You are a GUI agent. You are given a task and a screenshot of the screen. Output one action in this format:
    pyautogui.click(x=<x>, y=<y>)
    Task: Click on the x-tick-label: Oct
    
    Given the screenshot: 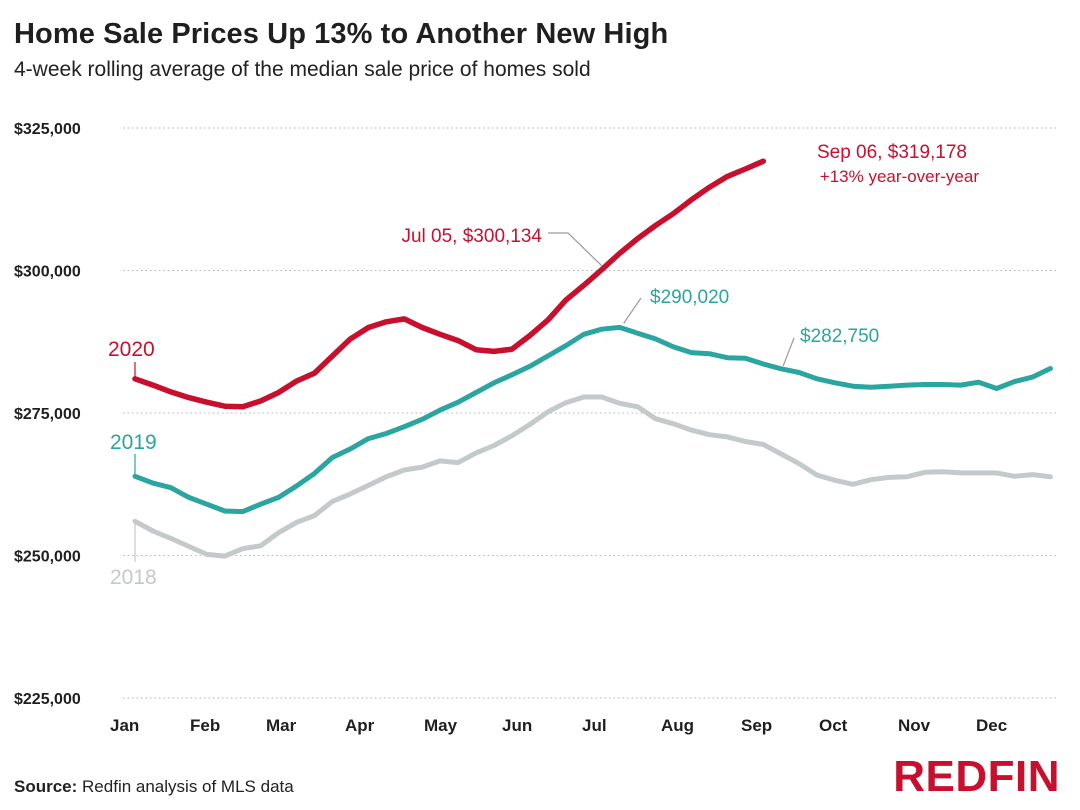 What is the action you would take?
    pyautogui.click(x=833, y=725)
    